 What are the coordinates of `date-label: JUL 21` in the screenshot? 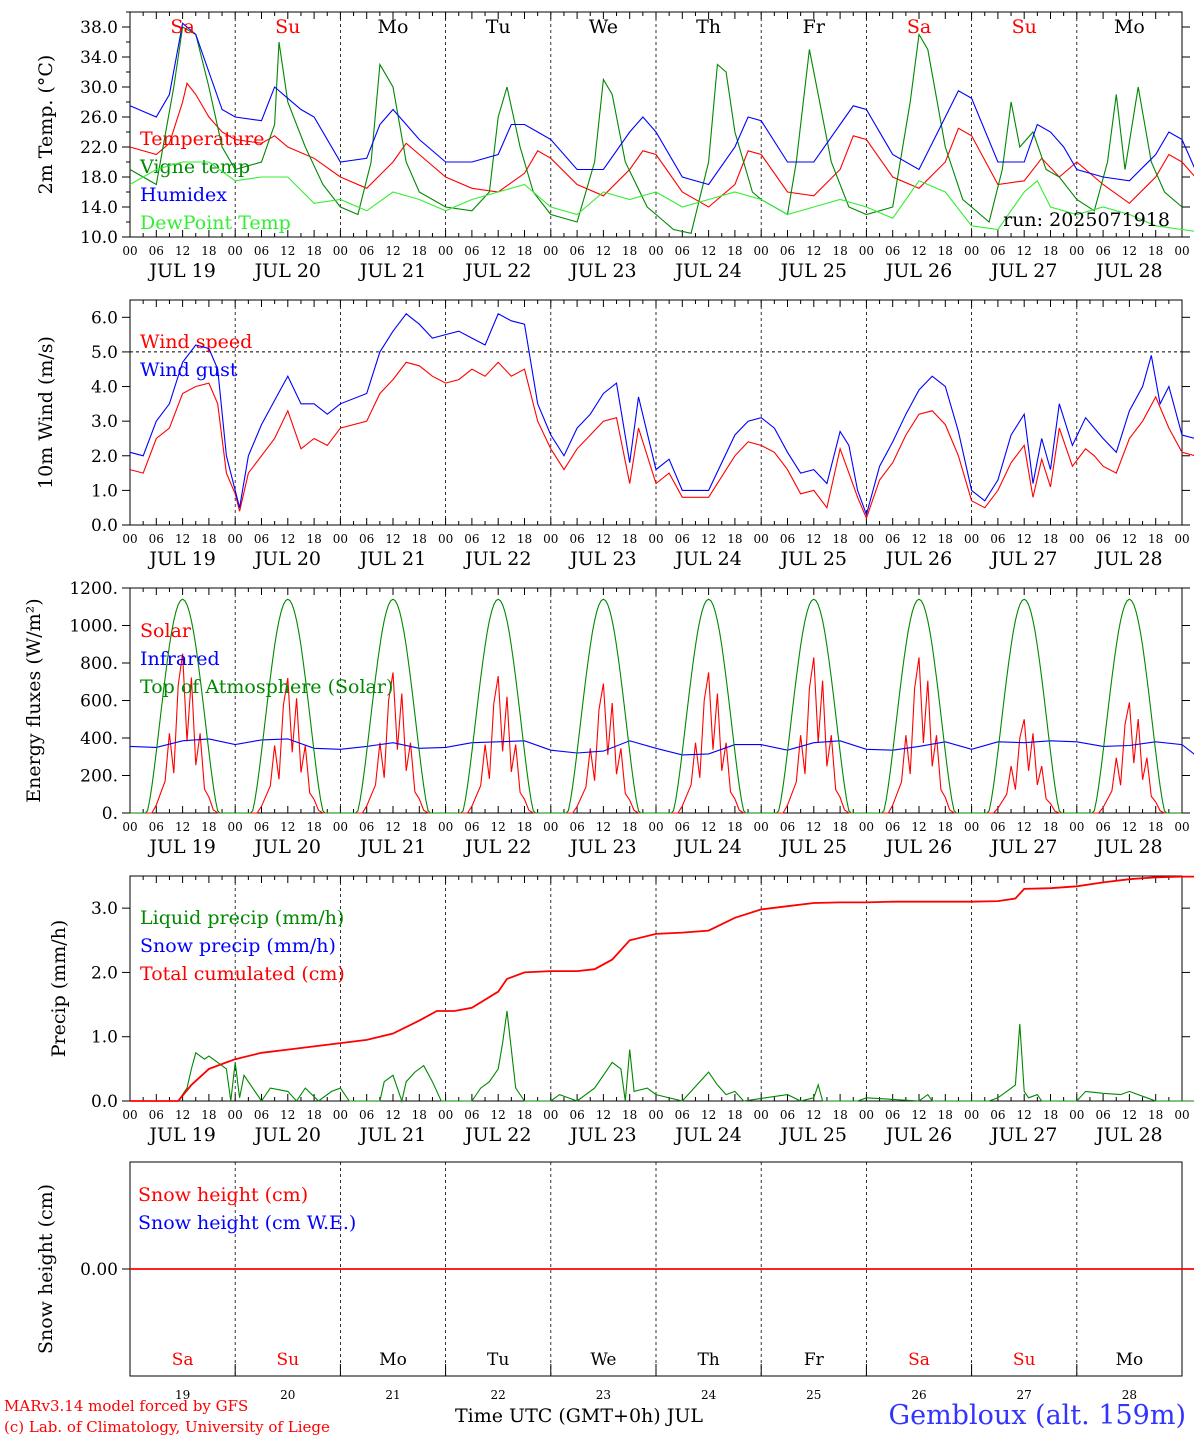 It's located at (392, 271).